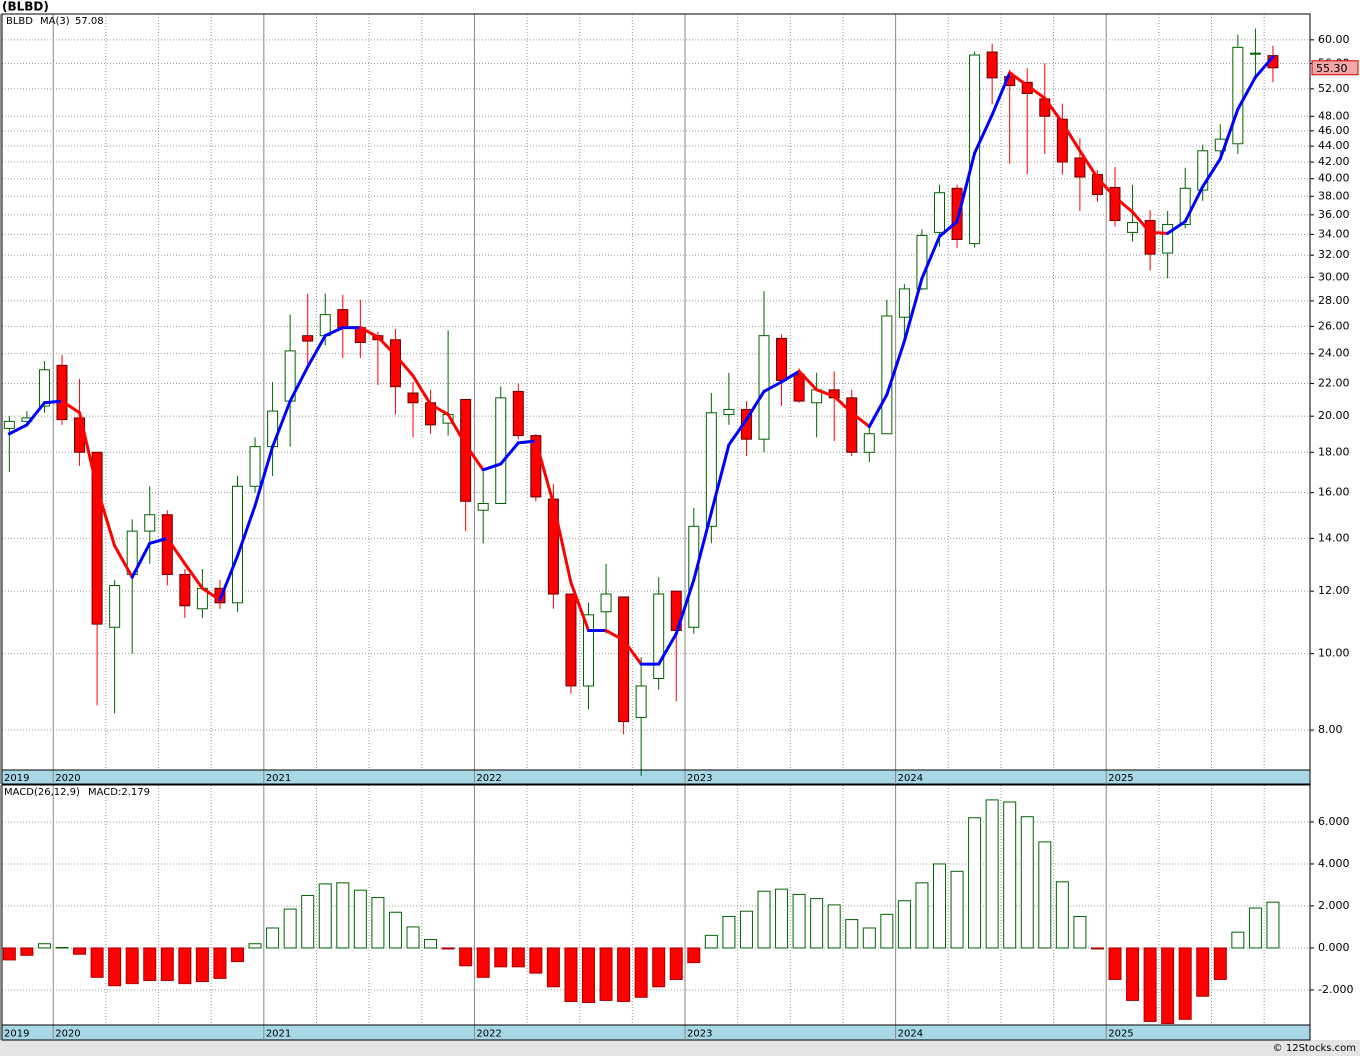 The height and width of the screenshot is (1056, 1360). I want to click on y-tick-label: 14.00, so click(1334, 537).